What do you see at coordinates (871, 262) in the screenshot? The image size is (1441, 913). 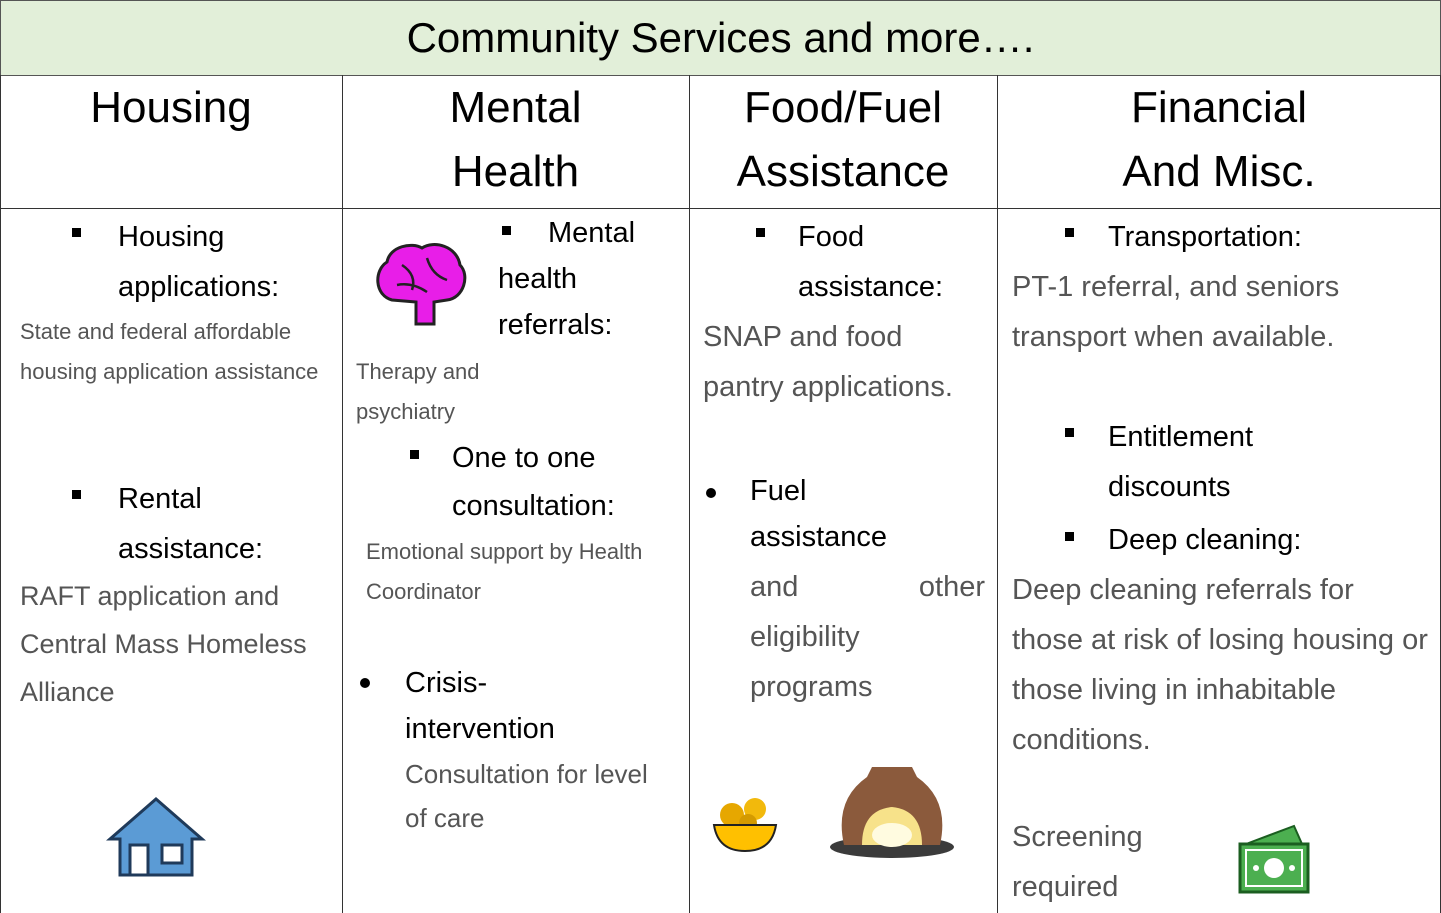 I see `item-label: Food assistance:` at bounding box center [871, 262].